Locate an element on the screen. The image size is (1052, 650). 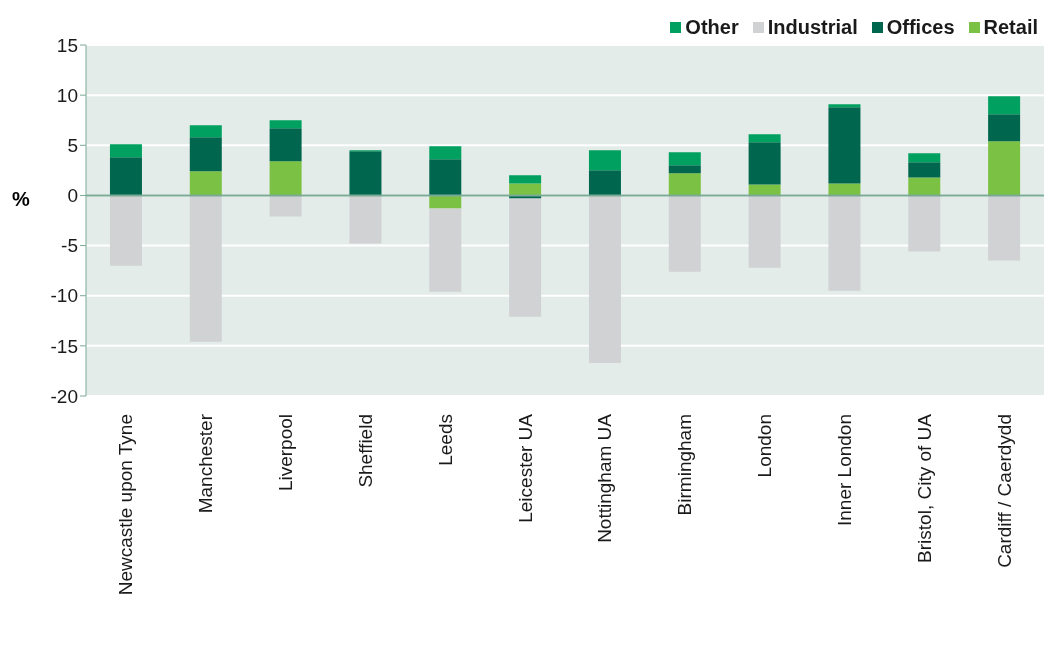
legend-label: Offices is located at coordinates (920, 27).